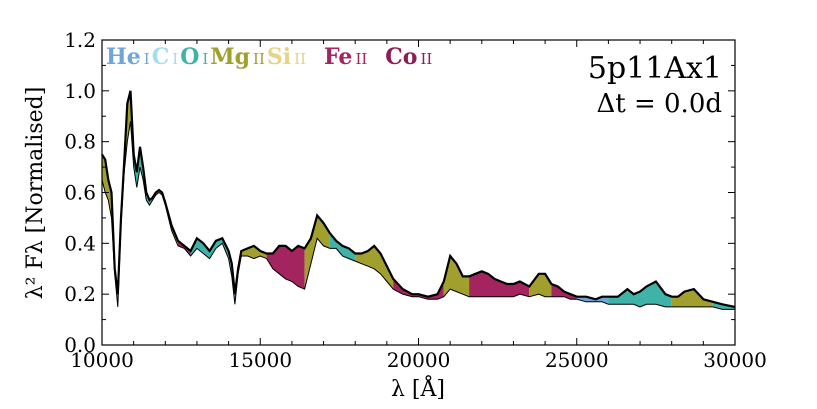  What do you see at coordinates (80, 142) in the screenshot?
I see `y-tick-label: 0.8` at bounding box center [80, 142].